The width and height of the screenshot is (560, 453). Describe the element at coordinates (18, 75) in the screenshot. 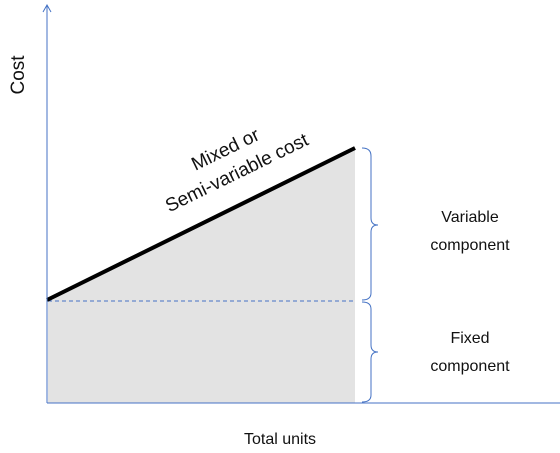

I see `y-axis-label: Cost` at that location.